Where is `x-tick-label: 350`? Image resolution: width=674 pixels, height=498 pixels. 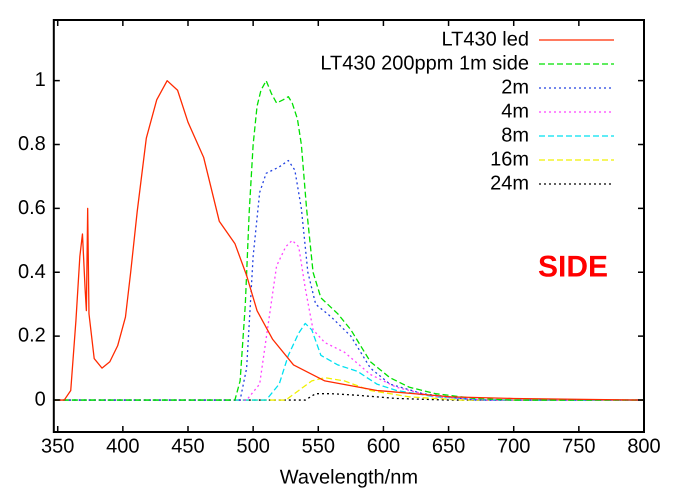 x-tick-label: 350 is located at coordinates (57, 447).